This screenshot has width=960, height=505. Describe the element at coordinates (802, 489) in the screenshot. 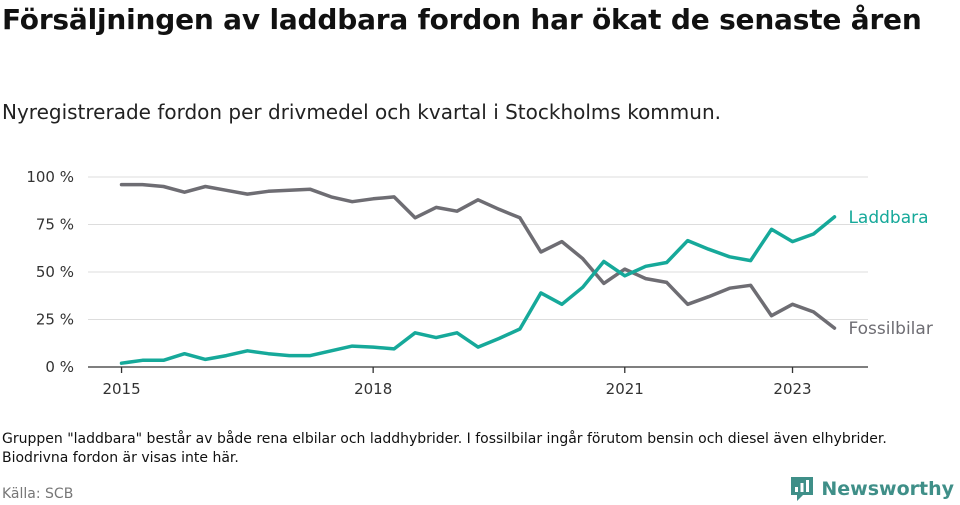

I see `newsworthy-logo-icon` at that location.